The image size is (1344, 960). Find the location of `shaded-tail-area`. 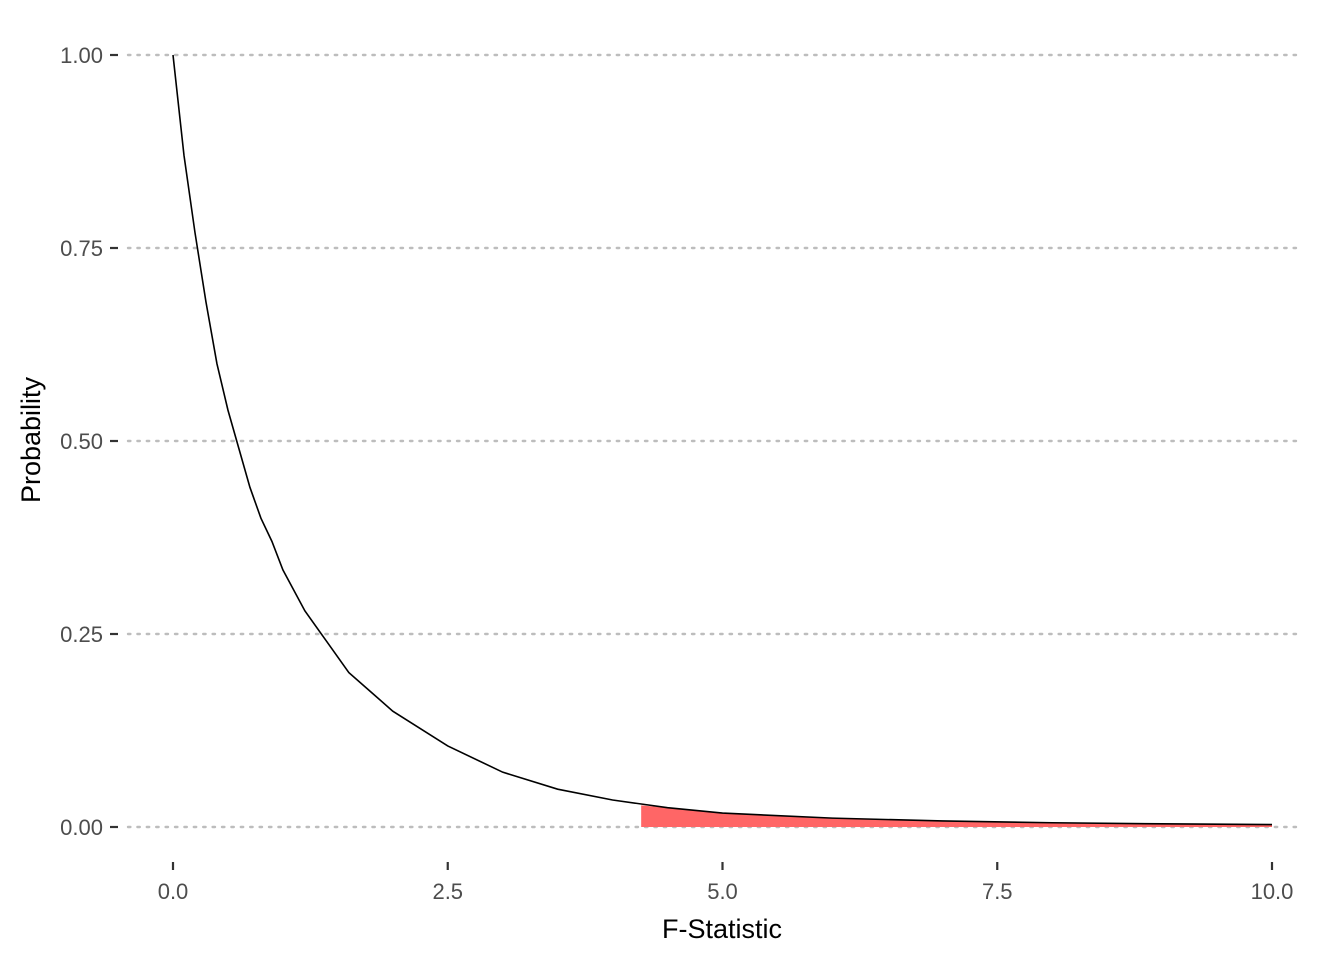

shaded-tail-area is located at coordinates (956, 816).